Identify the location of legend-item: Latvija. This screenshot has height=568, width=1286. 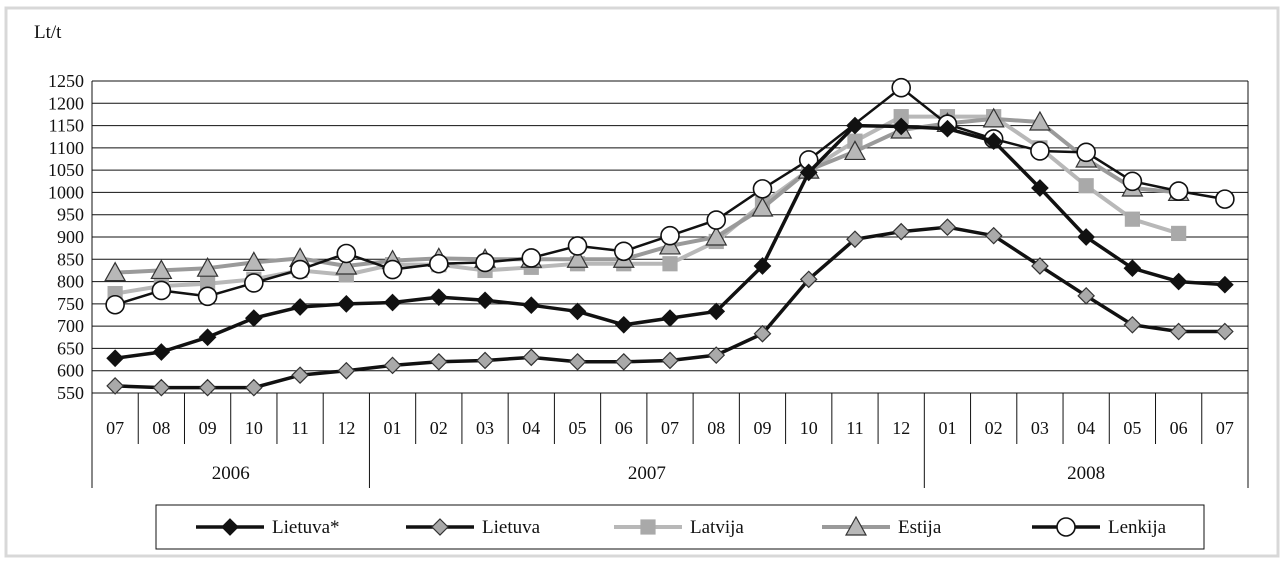
(679, 527).